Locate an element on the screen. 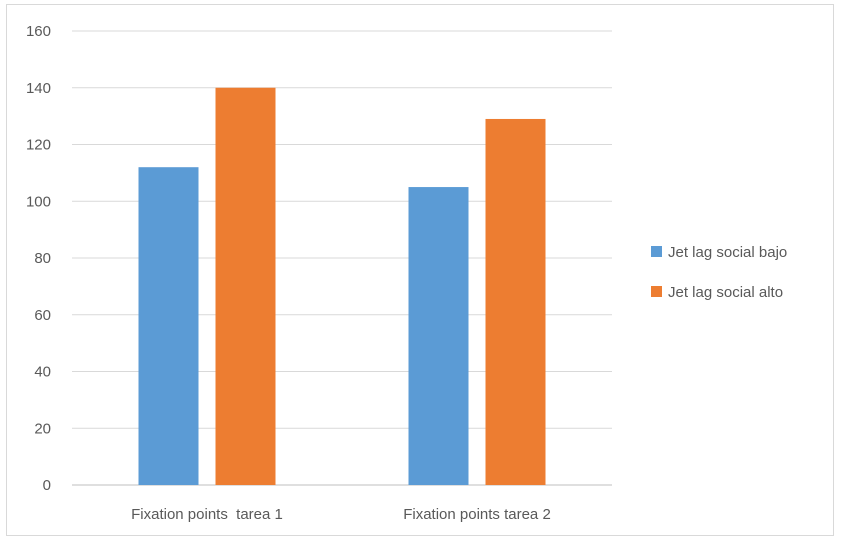 Image resolution: width=843 pixels, height=544 pixels. y-axis-tick-labels: 0 20 40 60 80 100 120 140 160 is located at coordinates (38, 258).